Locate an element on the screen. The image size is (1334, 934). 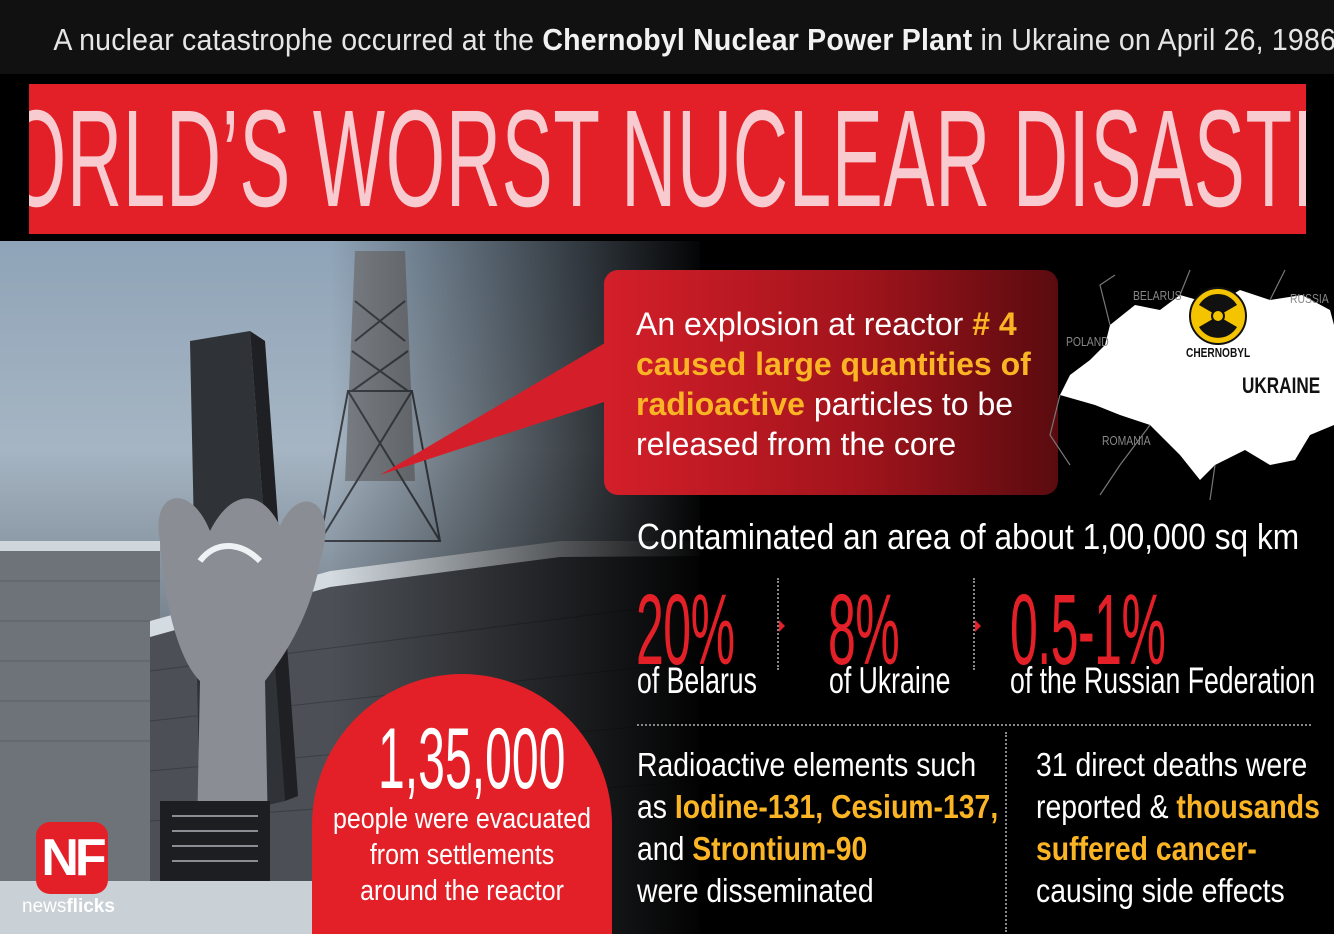
explosion-callout is located at coordinates (831, 382).